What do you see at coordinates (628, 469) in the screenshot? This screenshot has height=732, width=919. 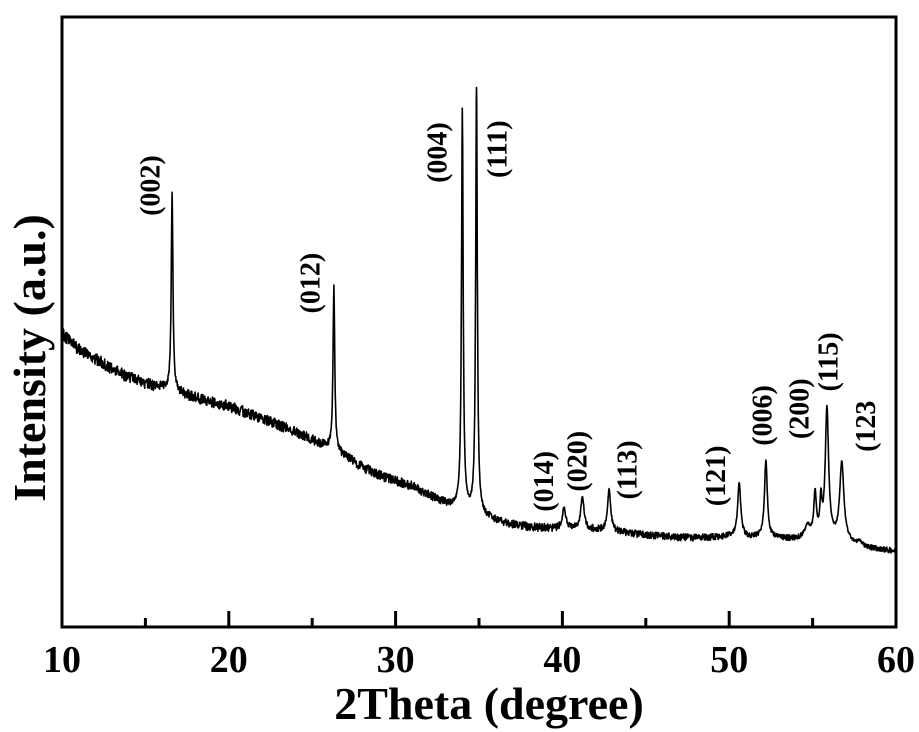 I see `peak-label-113: (113)` at bounding box center [628, 469].